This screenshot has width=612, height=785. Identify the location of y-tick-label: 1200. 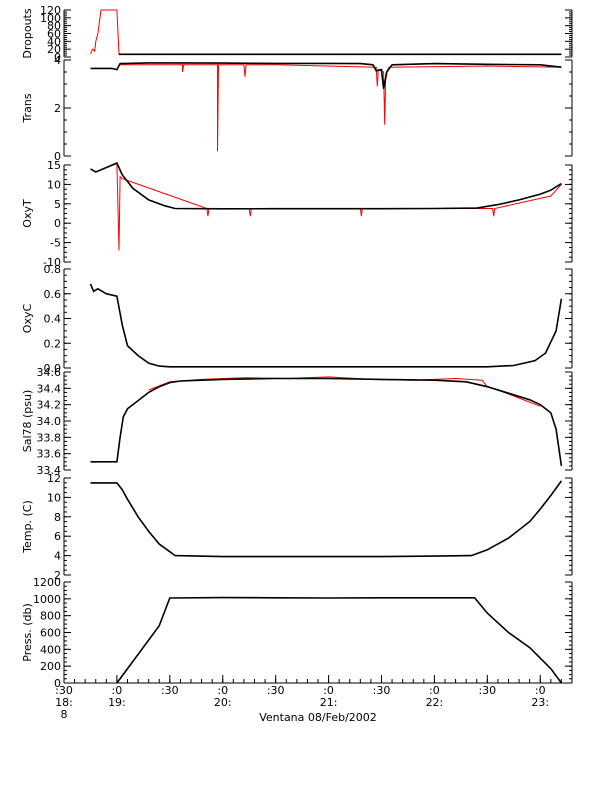
(47, 582).